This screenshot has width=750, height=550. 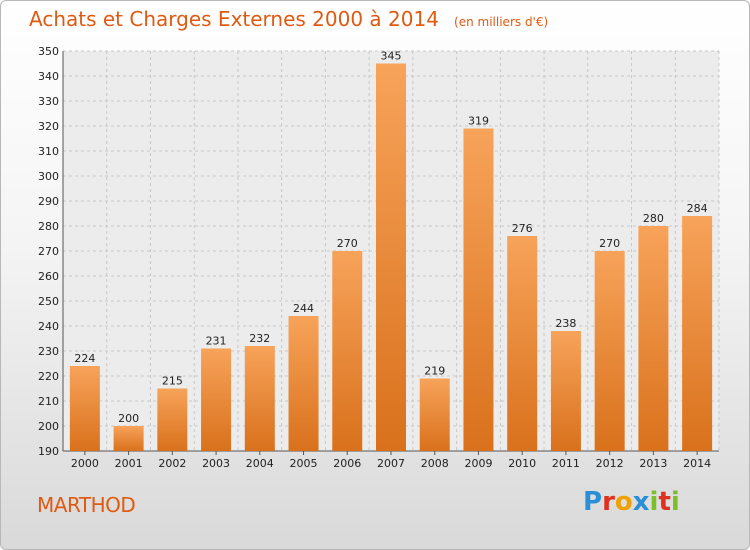 I want to click on data-label: 224, so click(x=84, y=358).